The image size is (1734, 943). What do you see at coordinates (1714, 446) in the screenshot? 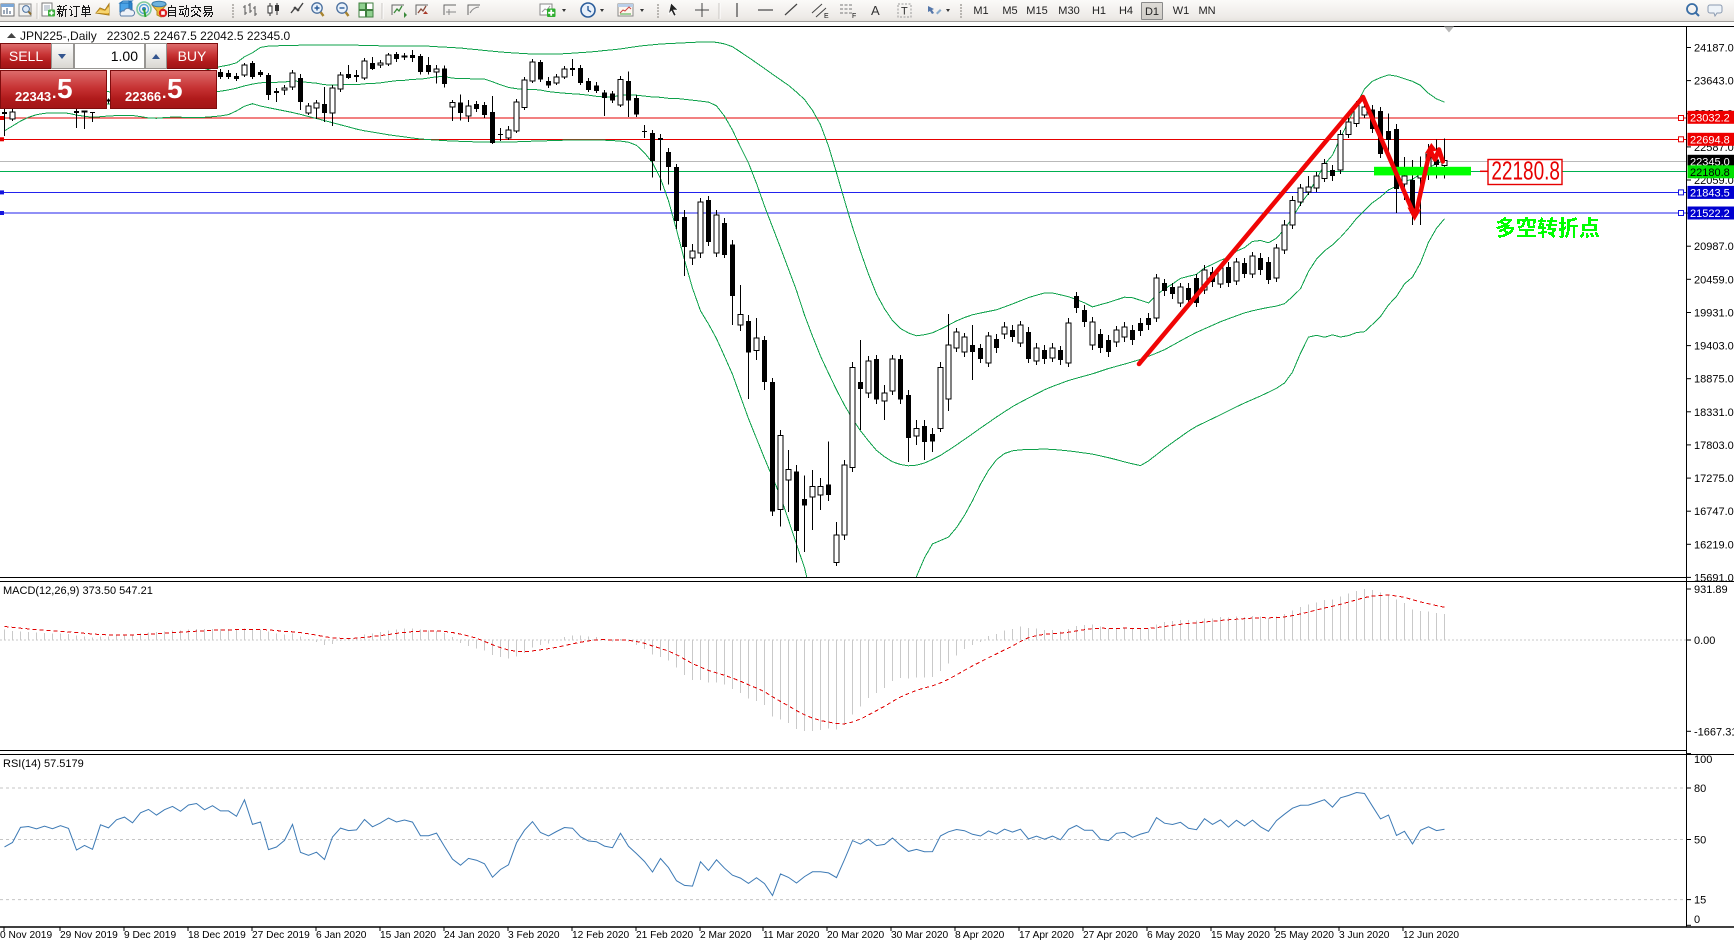
I see `svg-text: 17803.0` at bounding box center [1714, 446].